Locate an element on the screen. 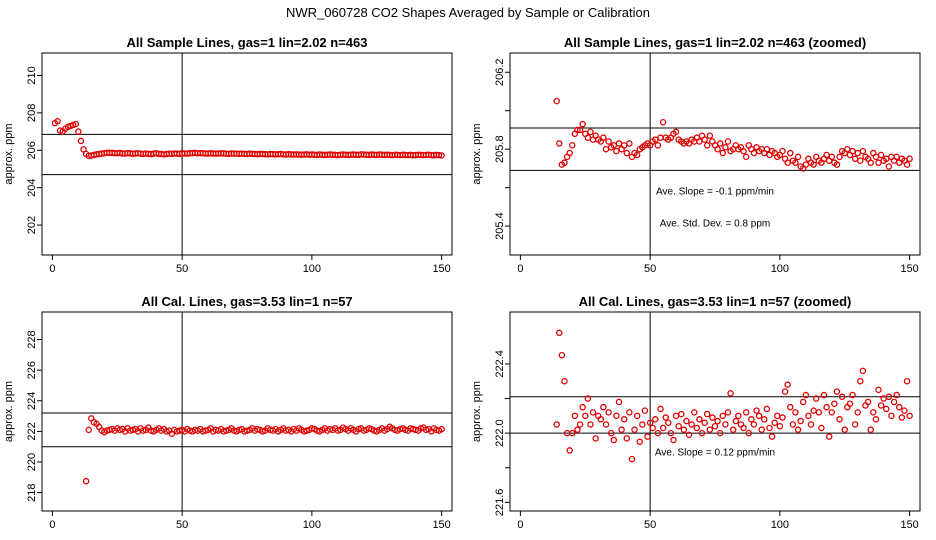 This screenshot has height=540, width=936. y-tick-label: 206 is located at coordinates (32, 150).